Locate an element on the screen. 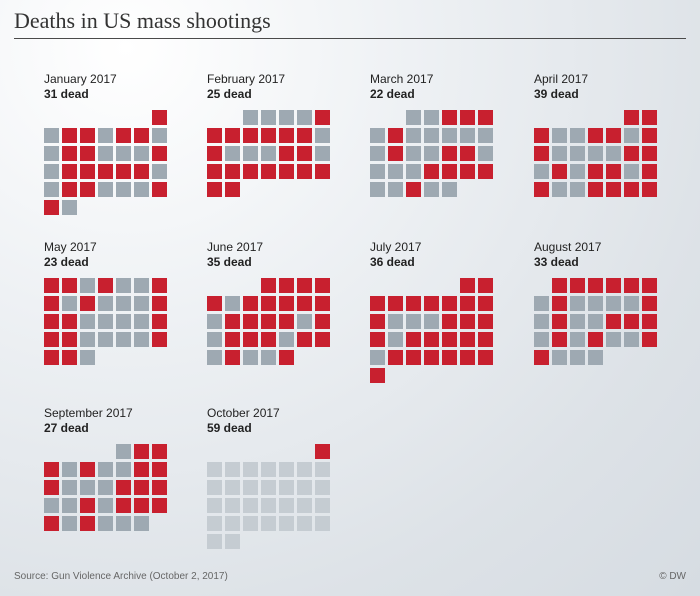 The height and width of the screenshot is (596, 700). month-name: March 2017 is located at coordinates (402, 79).